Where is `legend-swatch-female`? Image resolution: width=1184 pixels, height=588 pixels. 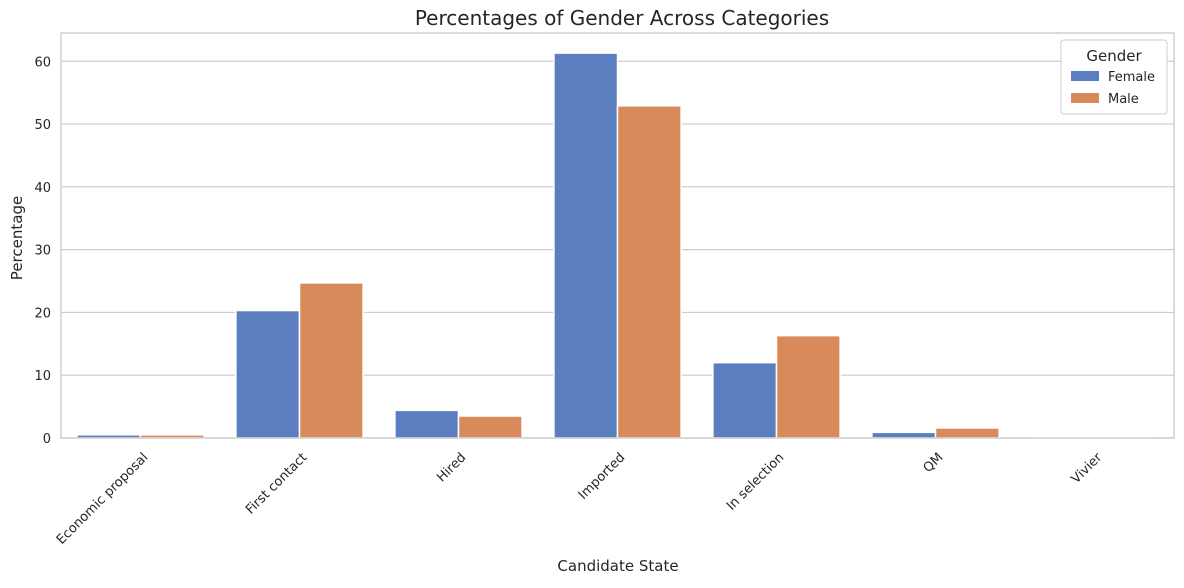 legend-swatch-female is located at coordinates (1085, 76).